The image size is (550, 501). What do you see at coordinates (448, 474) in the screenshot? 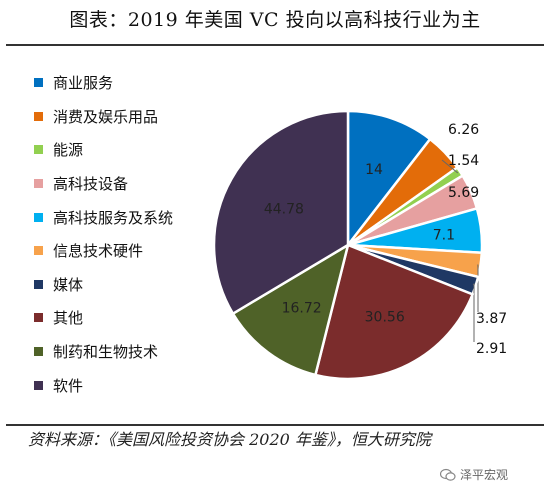
I see `wechat-icon` at bounding box center [448, 474].